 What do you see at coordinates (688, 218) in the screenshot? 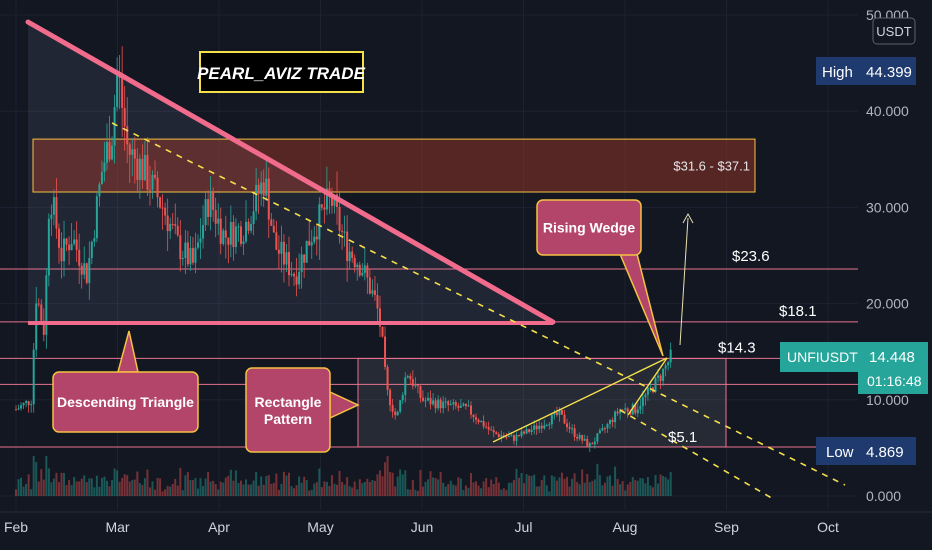
I see `target-arrow-head` at bounding box center [688, 218].